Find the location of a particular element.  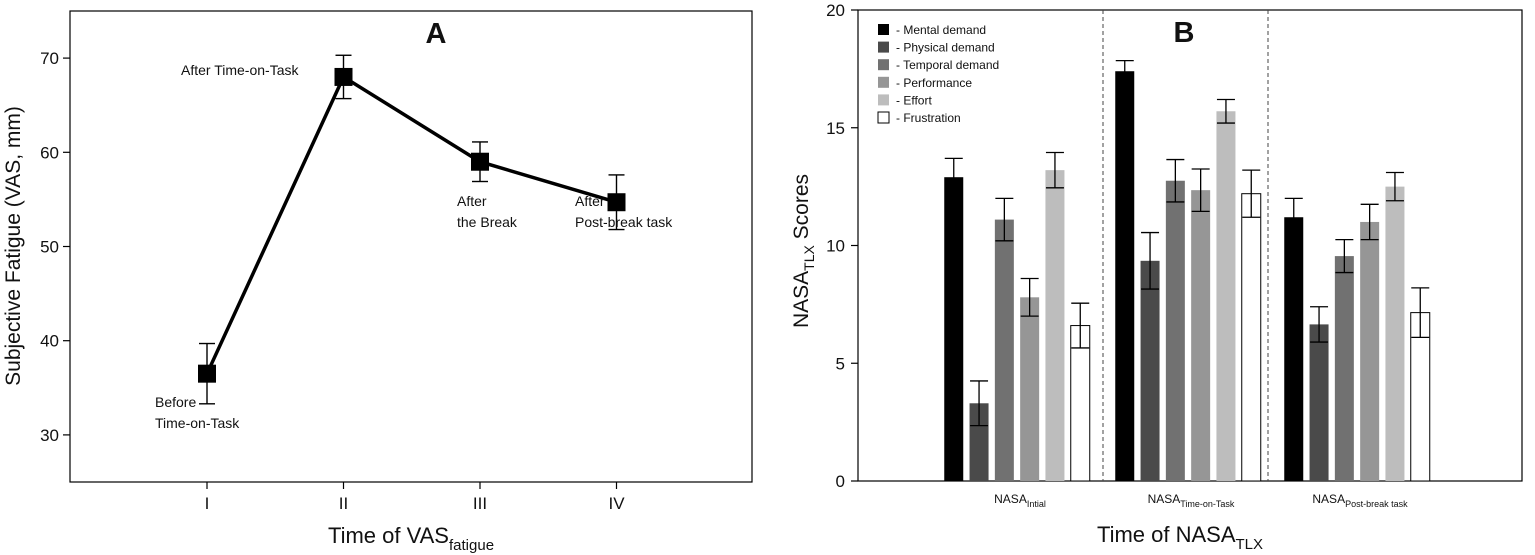

y-tick-label-a: 30 is located at coordinates (49, 435).